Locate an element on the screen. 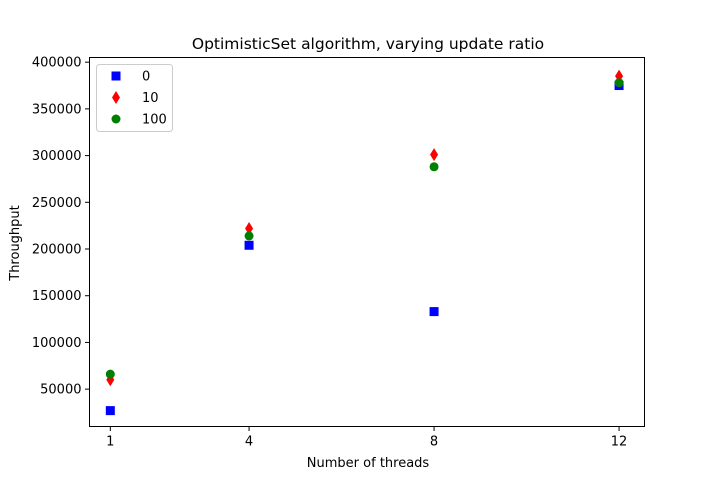 The image size is (717, 485). y-tick-label: 50000 is located at coordinates (60, 390).